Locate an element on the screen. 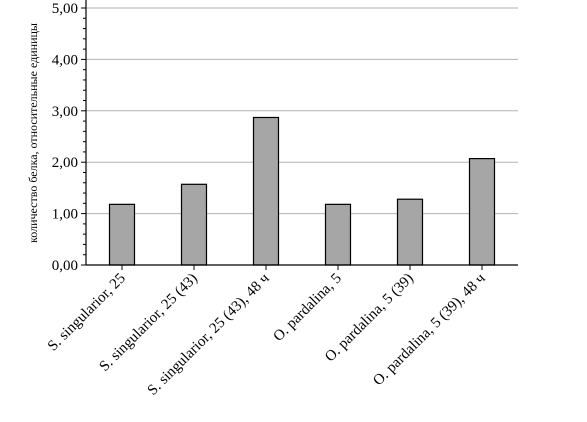 The image size is (587, 422). y-tick-labels: 0,00 1,00 2,00 3,00 4,00 5,00 is located at coordinates (65, 137).